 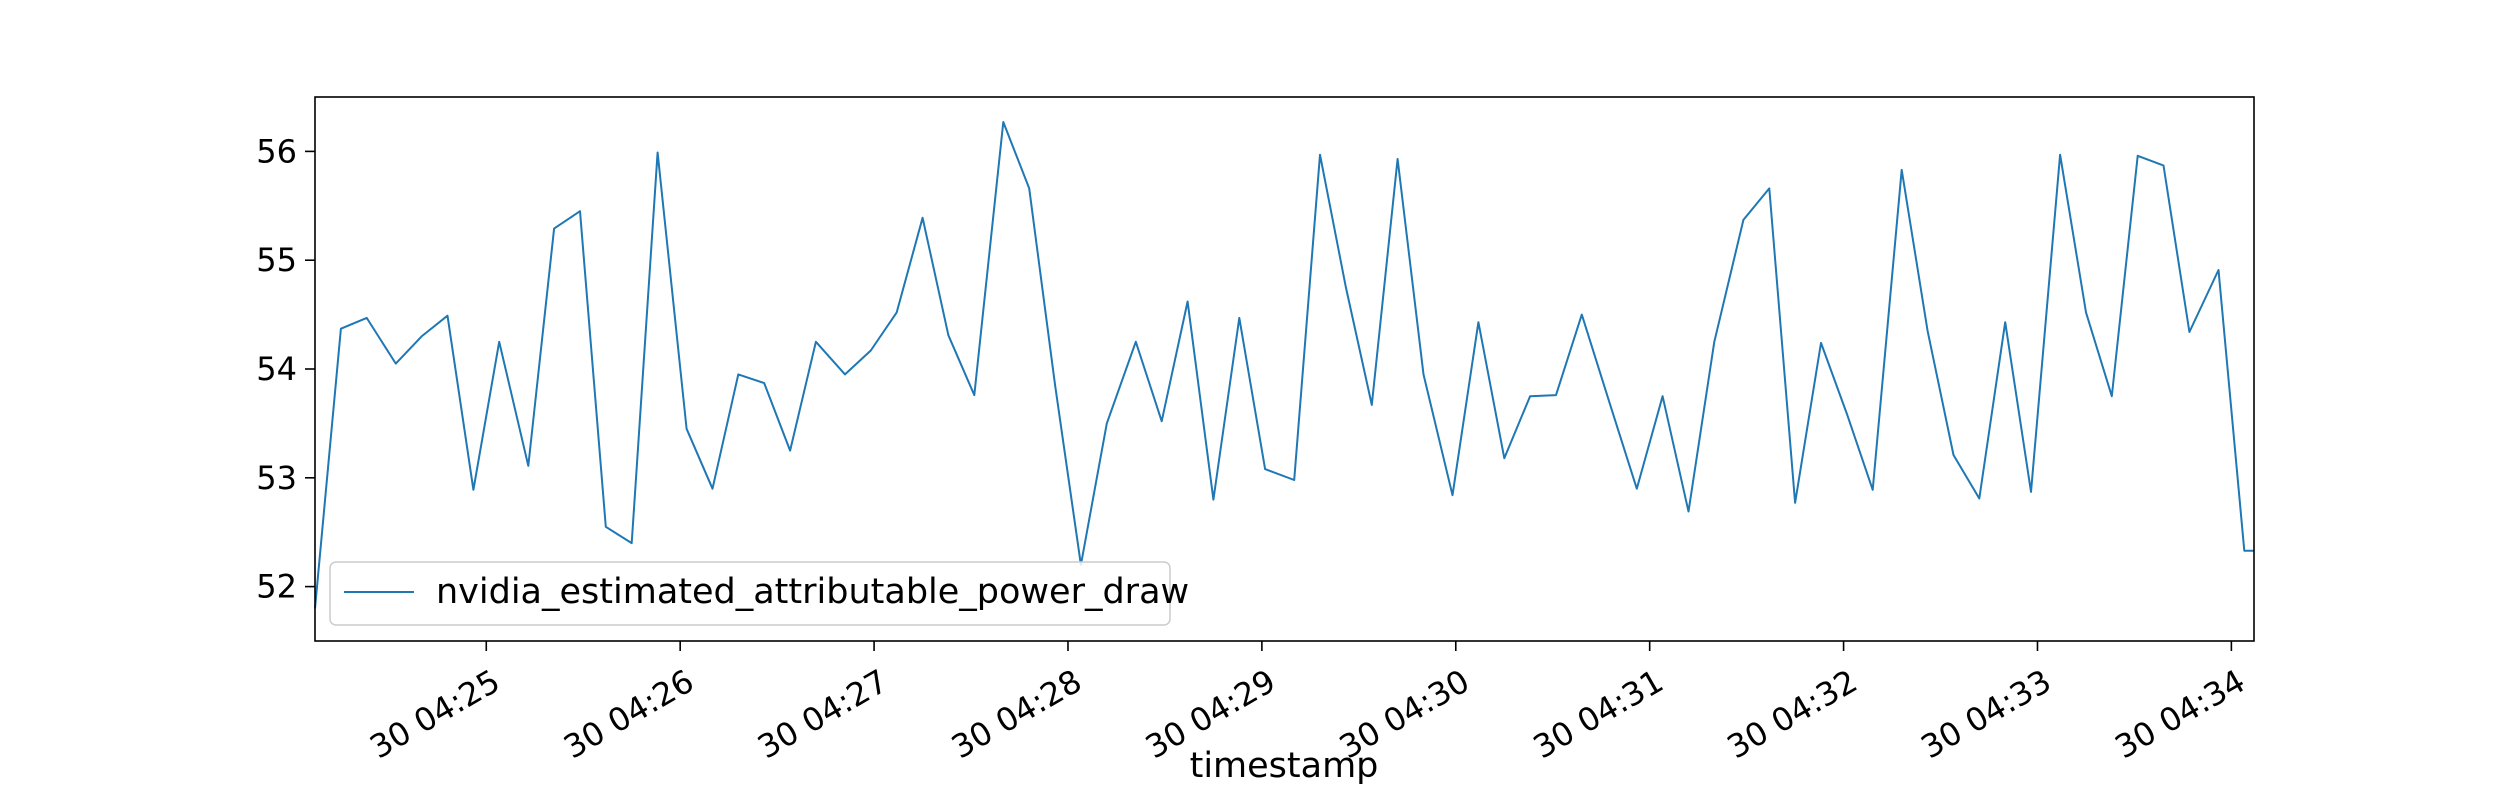 I want to click on x-tick-label: 30 04:32, so click(x=1792, y=714).